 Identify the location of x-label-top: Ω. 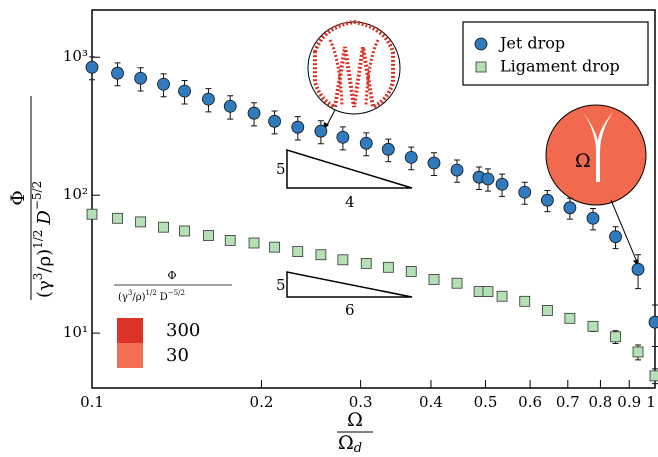
(355, 420).